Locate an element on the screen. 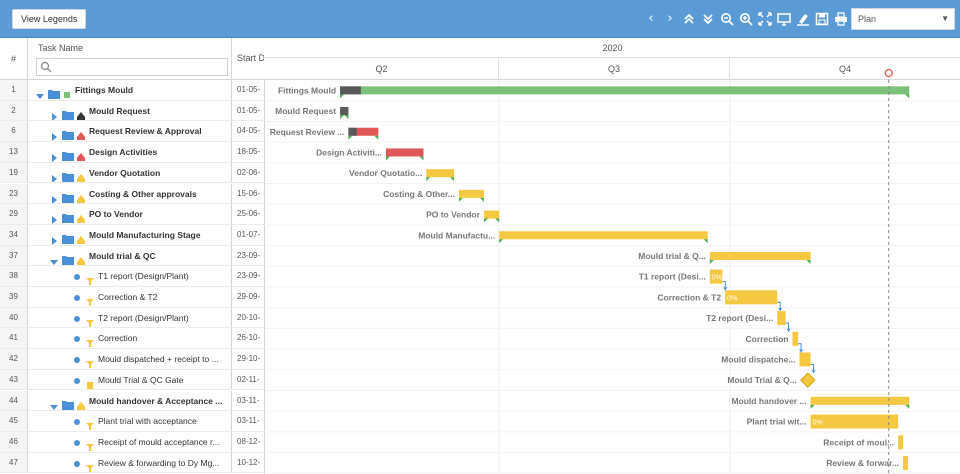  task-row: 29 PO to Vendor 25-06- is located at coordinates (132, 214).